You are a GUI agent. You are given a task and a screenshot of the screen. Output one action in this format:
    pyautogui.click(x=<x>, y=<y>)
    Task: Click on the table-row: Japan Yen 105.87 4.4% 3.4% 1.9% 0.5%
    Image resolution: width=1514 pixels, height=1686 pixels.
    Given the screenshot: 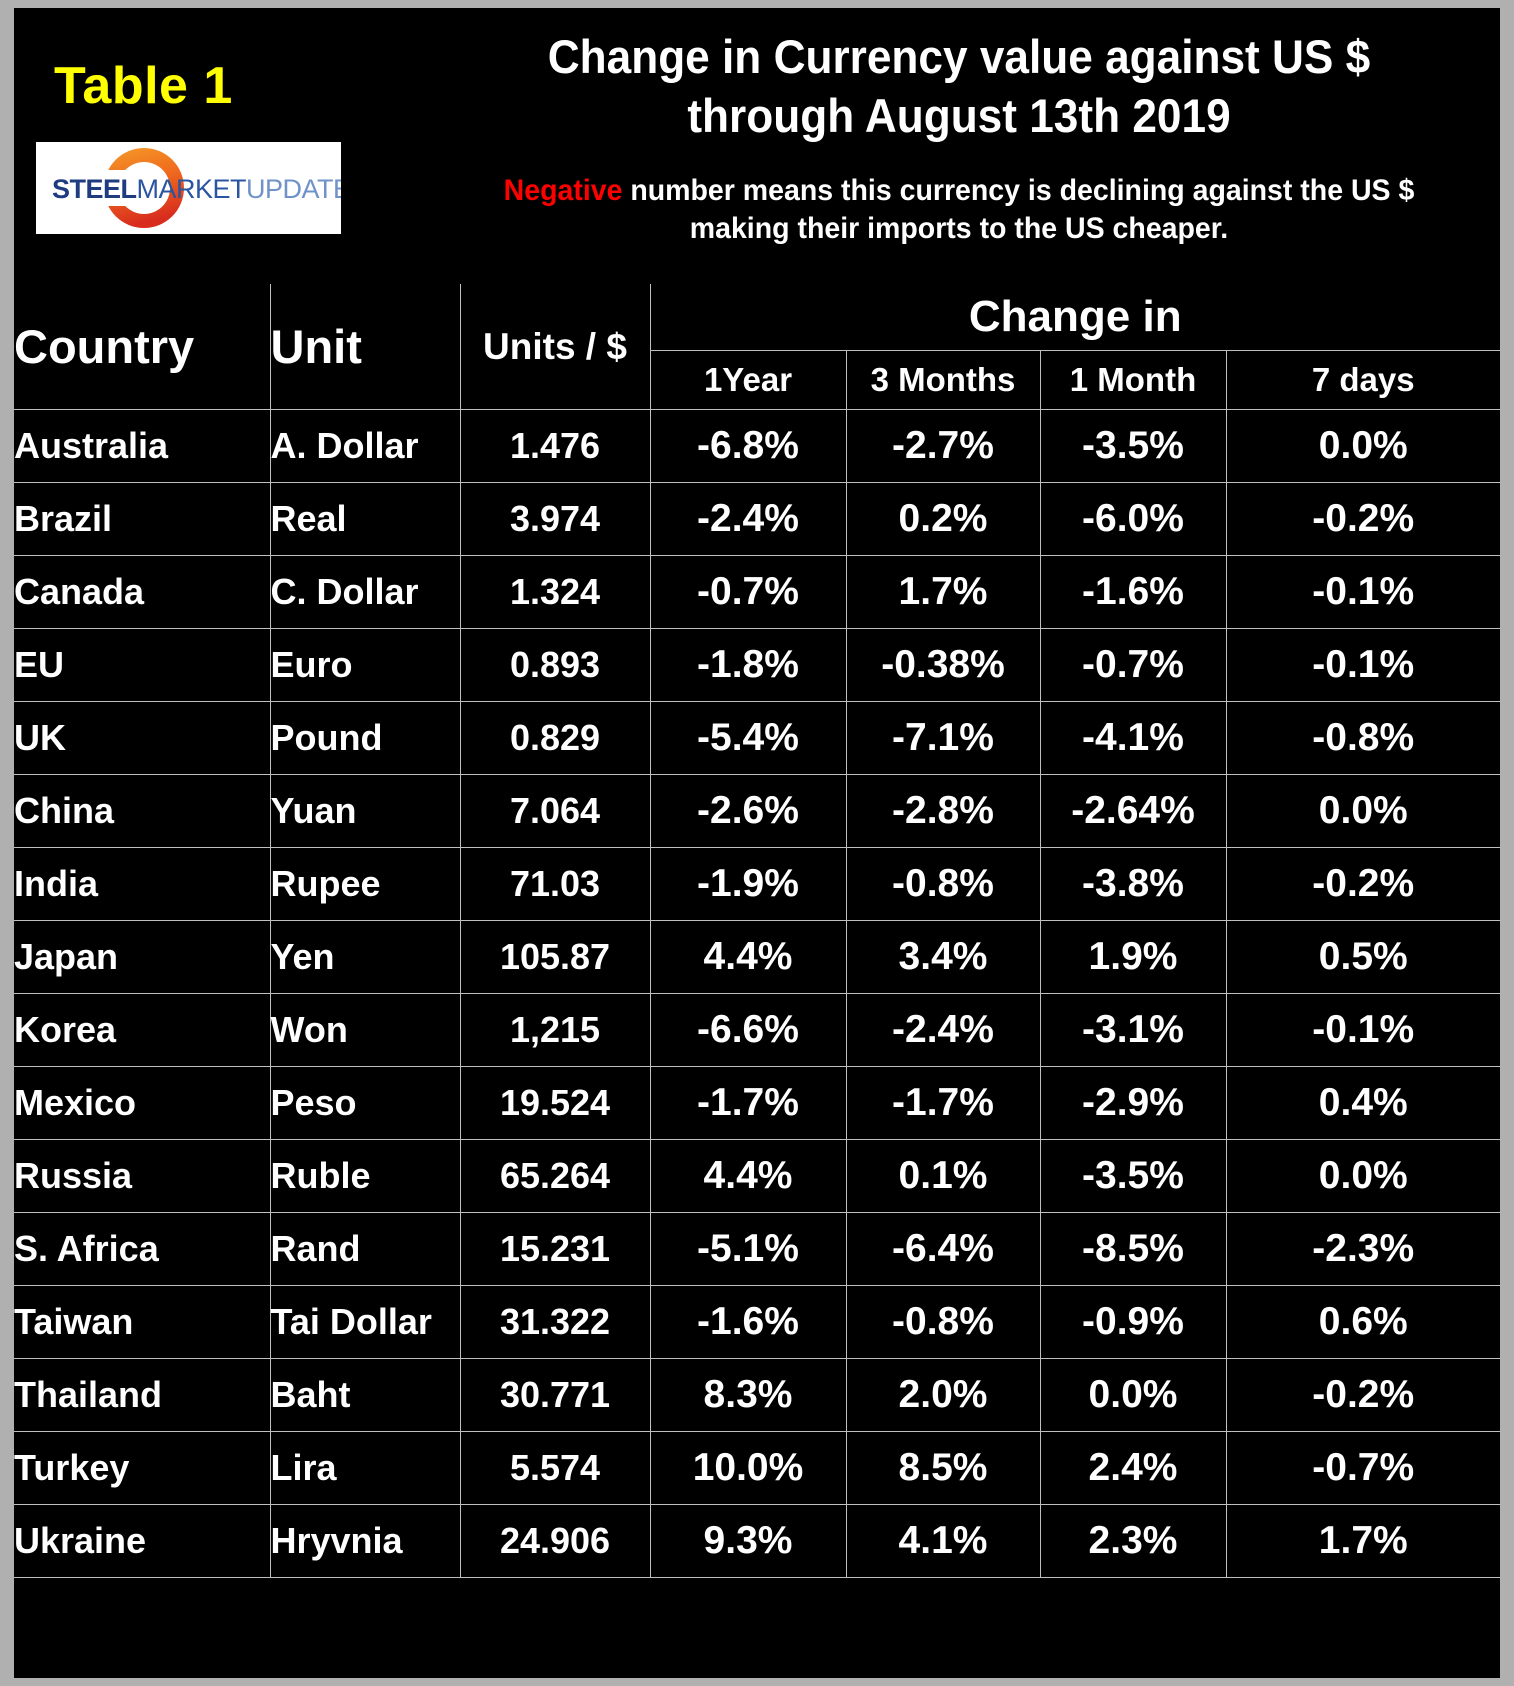 What is the action you would take?
    pyautogui.click(x=757, y=957)
    